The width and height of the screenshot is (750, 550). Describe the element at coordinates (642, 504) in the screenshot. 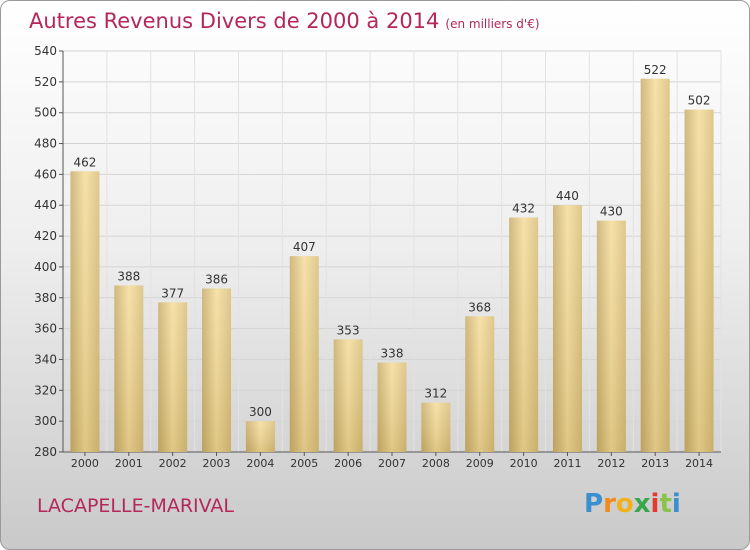

I see `logo-letter: x` at that location.